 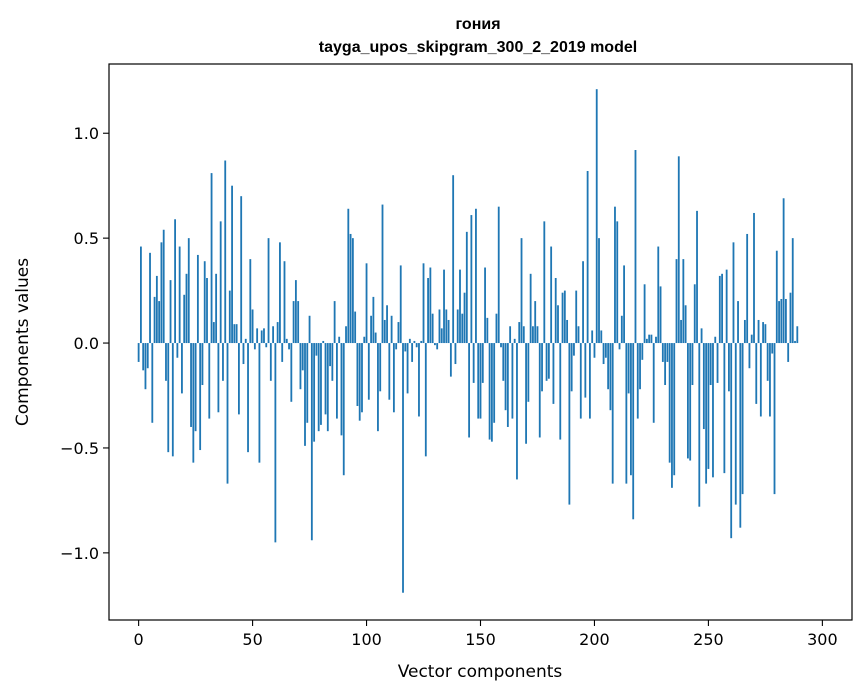 What do you see at coordinates (822, 639) in the screenshot?
I see `x-tick-label: 300` at bounding box center [822, 639].